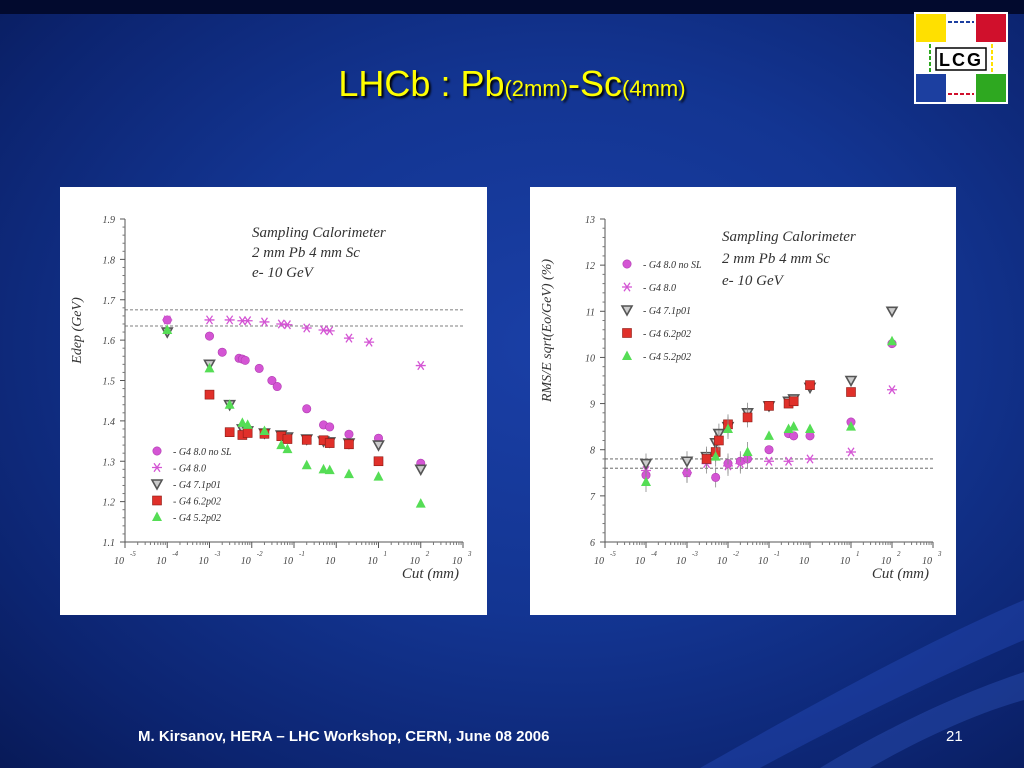  Describe the element at coordinates (218, 554) in the screenshot. I see `edep-x-tick-exponent: -3` at that location.